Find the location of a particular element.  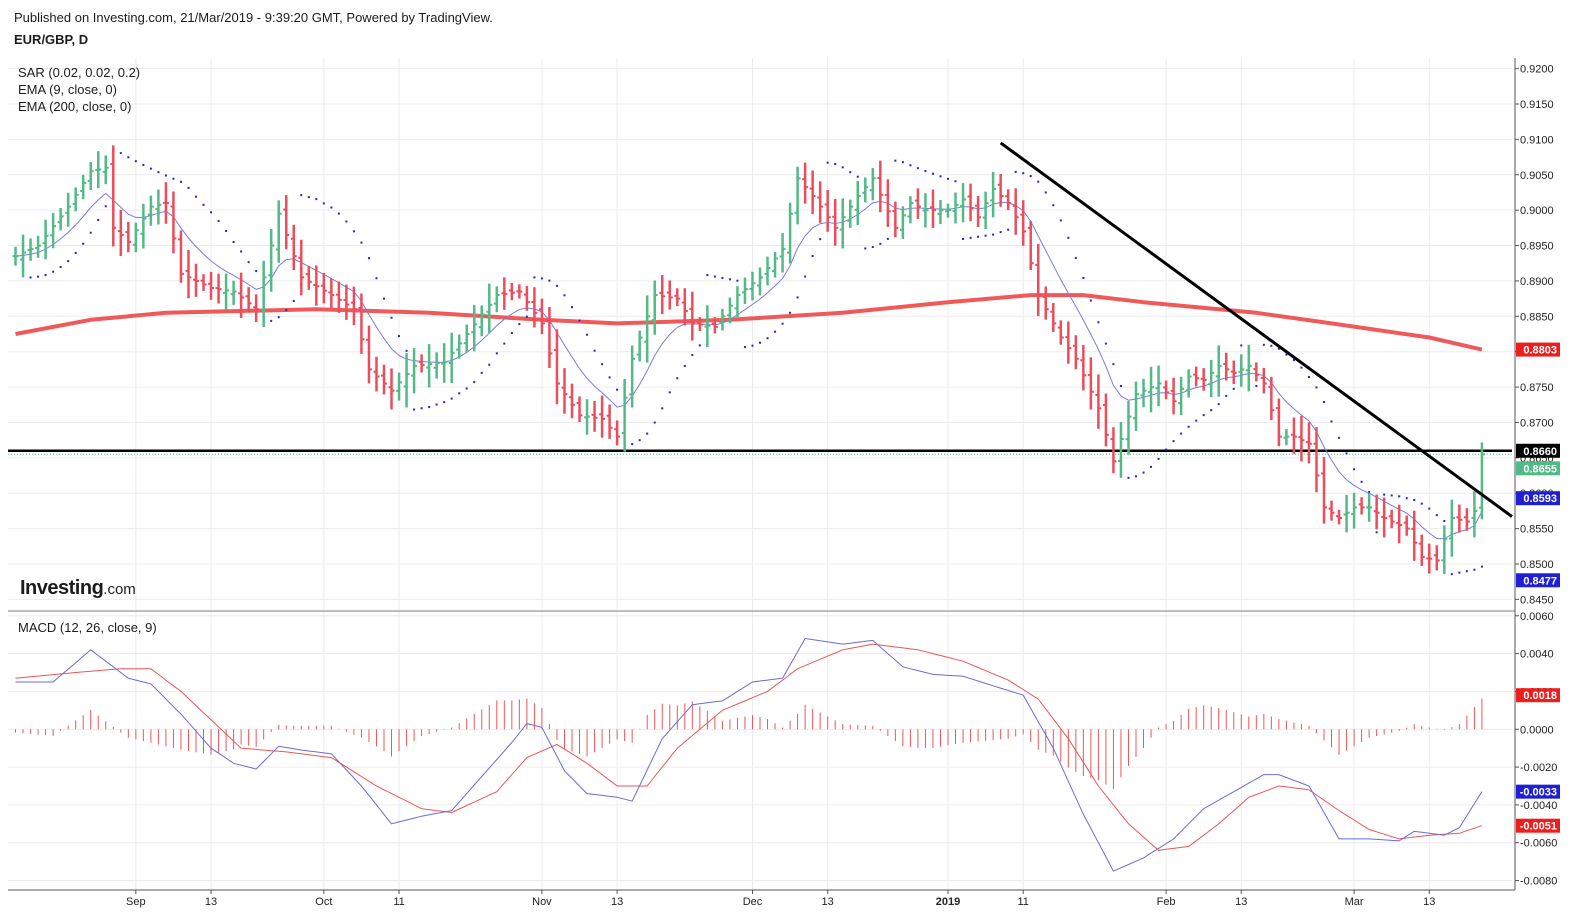

macd-tick-label: -0.0040 is located at coordinates (1538, 806).